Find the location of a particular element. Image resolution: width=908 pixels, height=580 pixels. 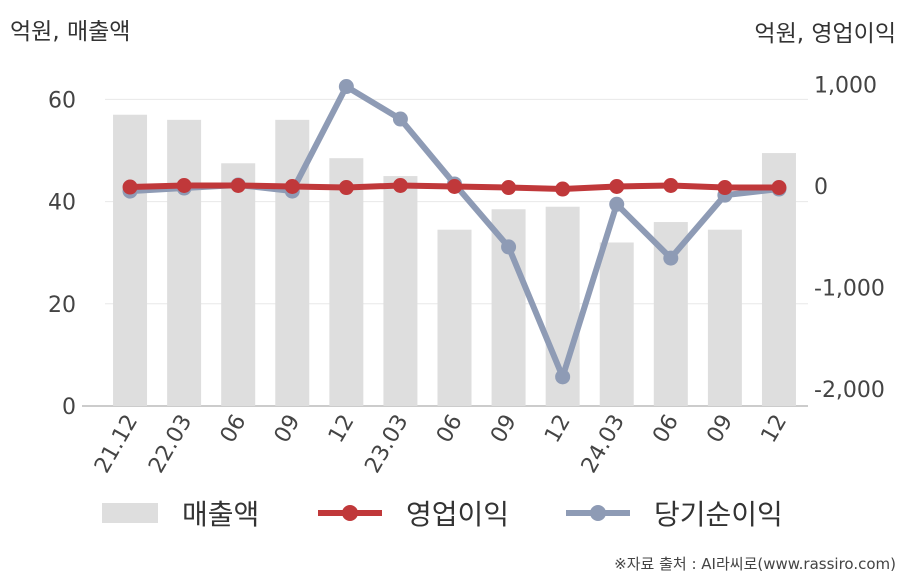

y-left-tick-label: 0 is located at coordinates (69, 407).